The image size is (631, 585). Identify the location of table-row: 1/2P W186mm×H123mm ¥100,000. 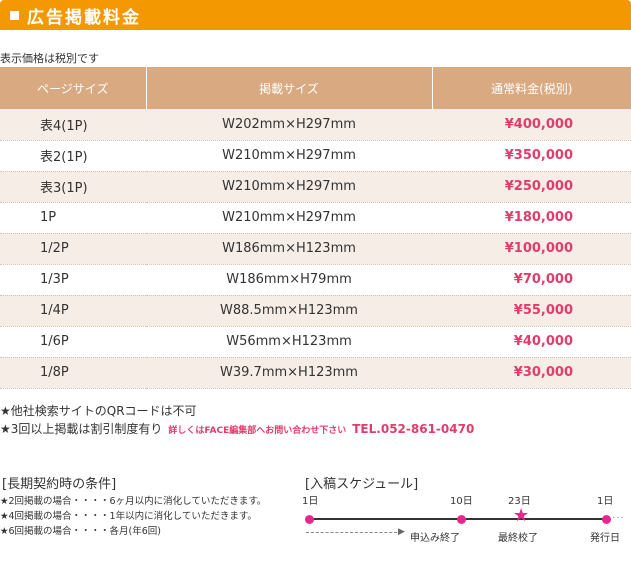
(315, 249).